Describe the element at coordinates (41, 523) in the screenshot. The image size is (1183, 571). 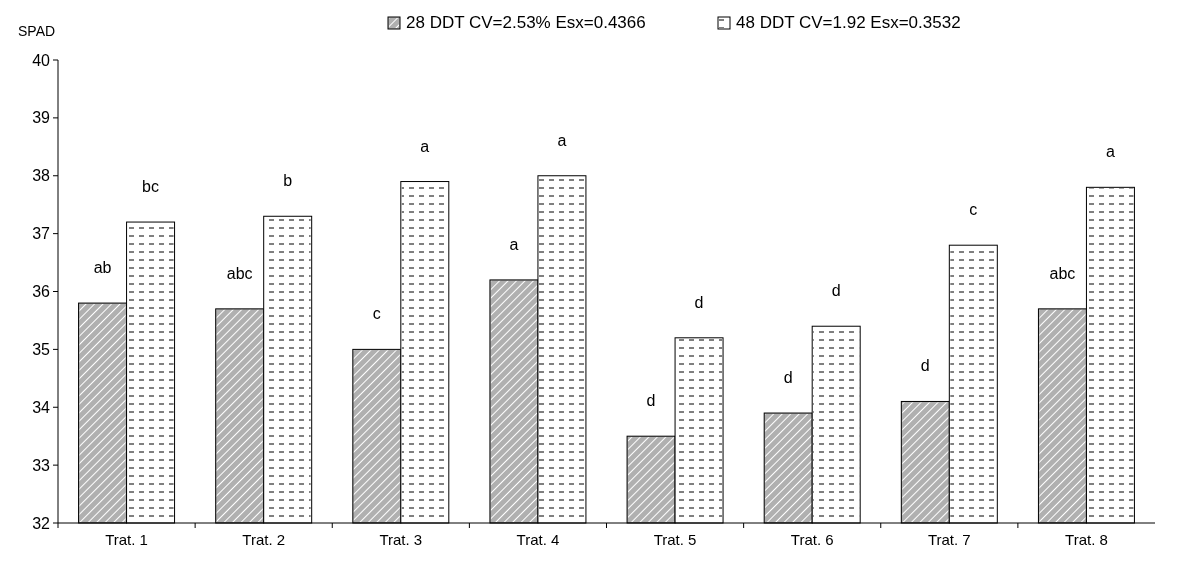
I see `y-tick-label: 32` at that location.